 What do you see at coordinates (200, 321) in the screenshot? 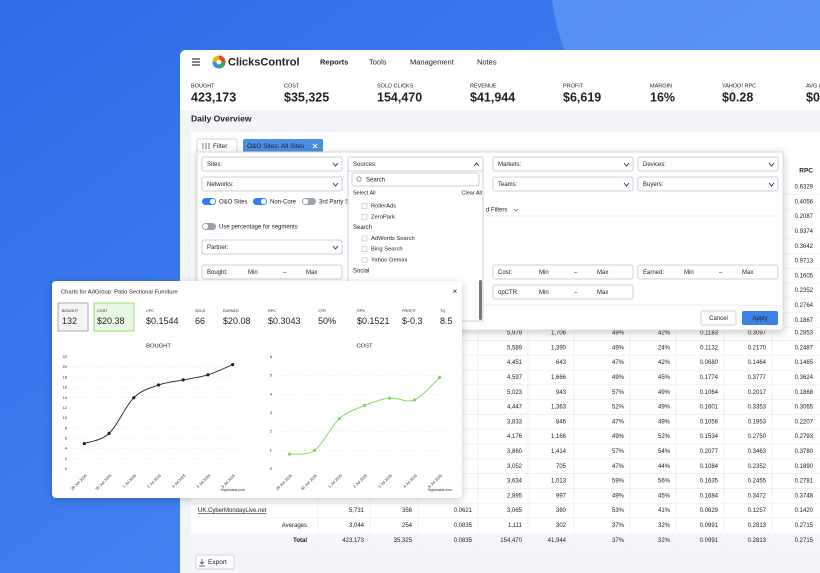
I see `kpi-value: 66` at bounding box center [200, 321].